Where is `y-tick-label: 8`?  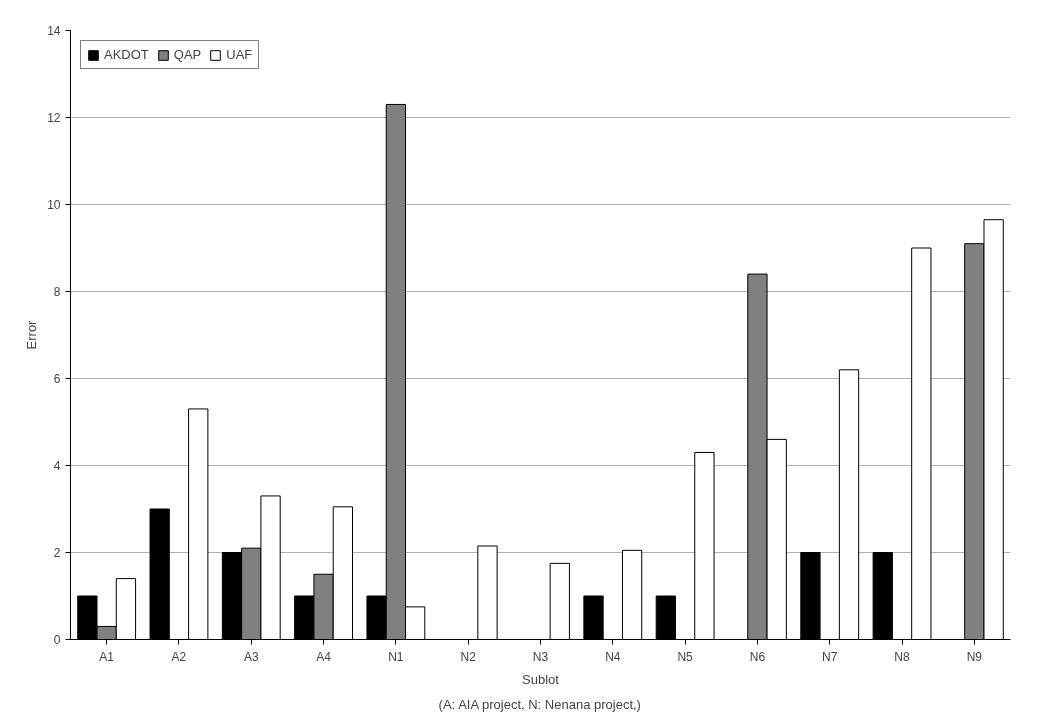 y-tick-label: 8 is located at coordinates (57, 292).